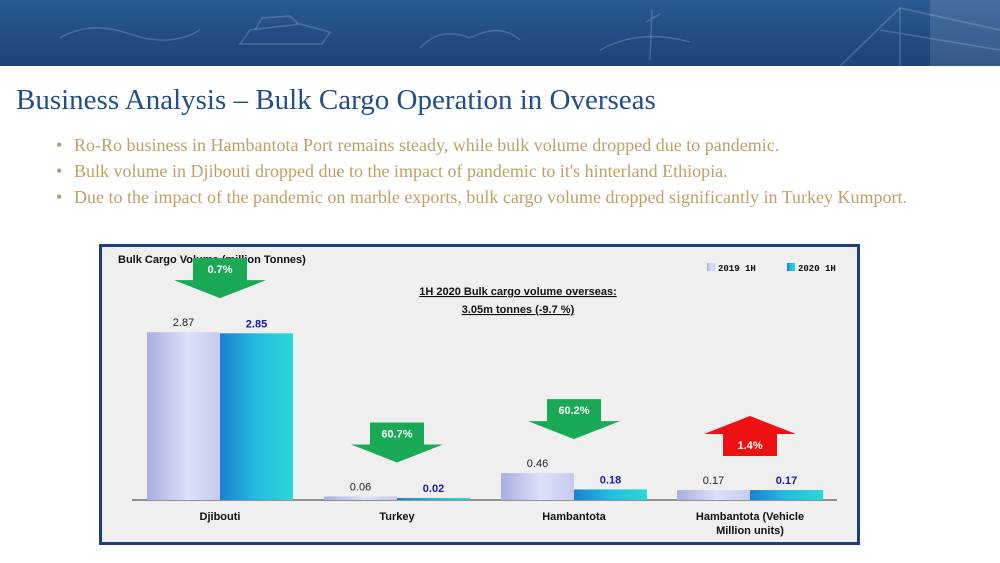 The width and height of the screenshot is (1000, 563). Describe the element at coordinates (786, 481) in the screenshot. I see `data-label-2020: 0.17` at that location.